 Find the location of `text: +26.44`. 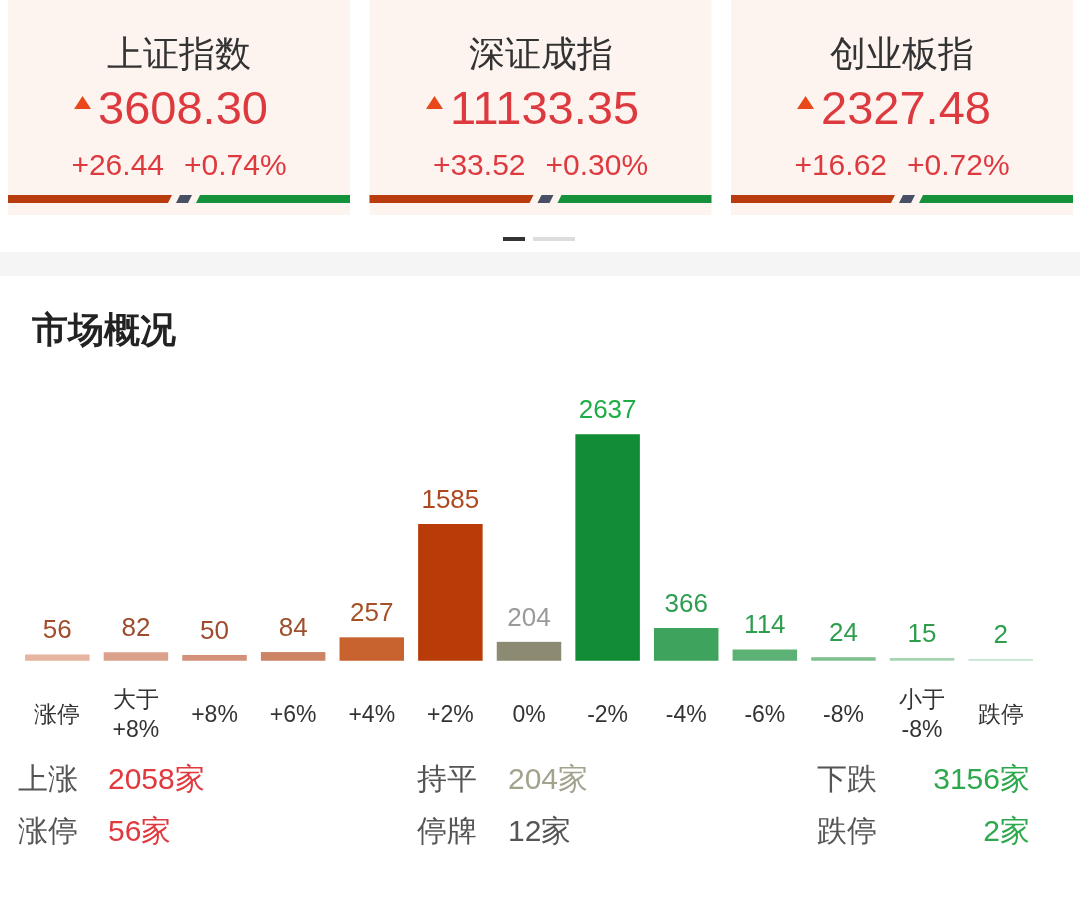

text: +26.44 is located at coordinates (117, 164).